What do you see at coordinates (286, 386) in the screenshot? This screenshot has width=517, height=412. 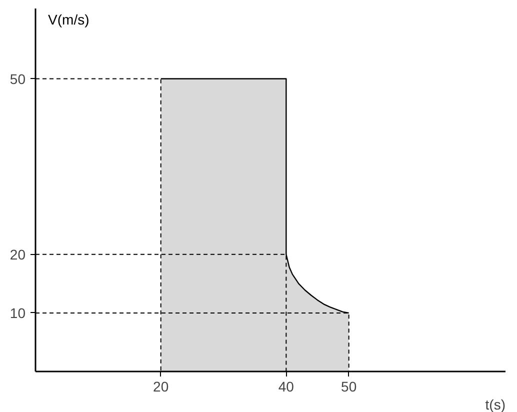 I see `x-tick-label: 40` at bounding box center [286, 386].